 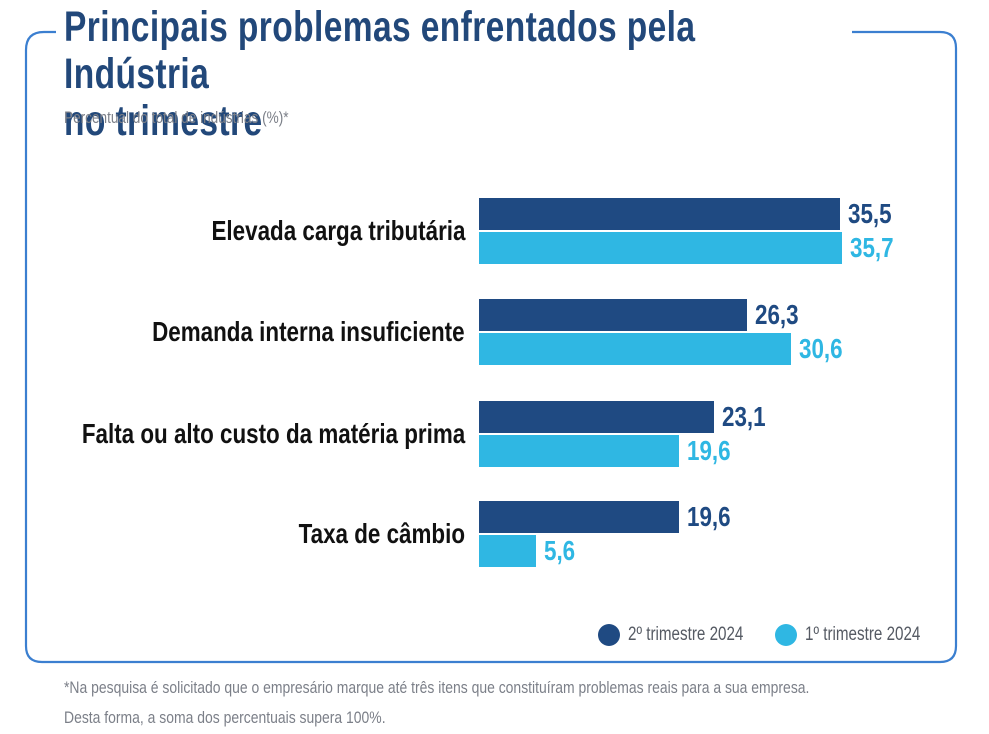 I want to click on legend-dot-q1-icon, so click(x=786, y=635).